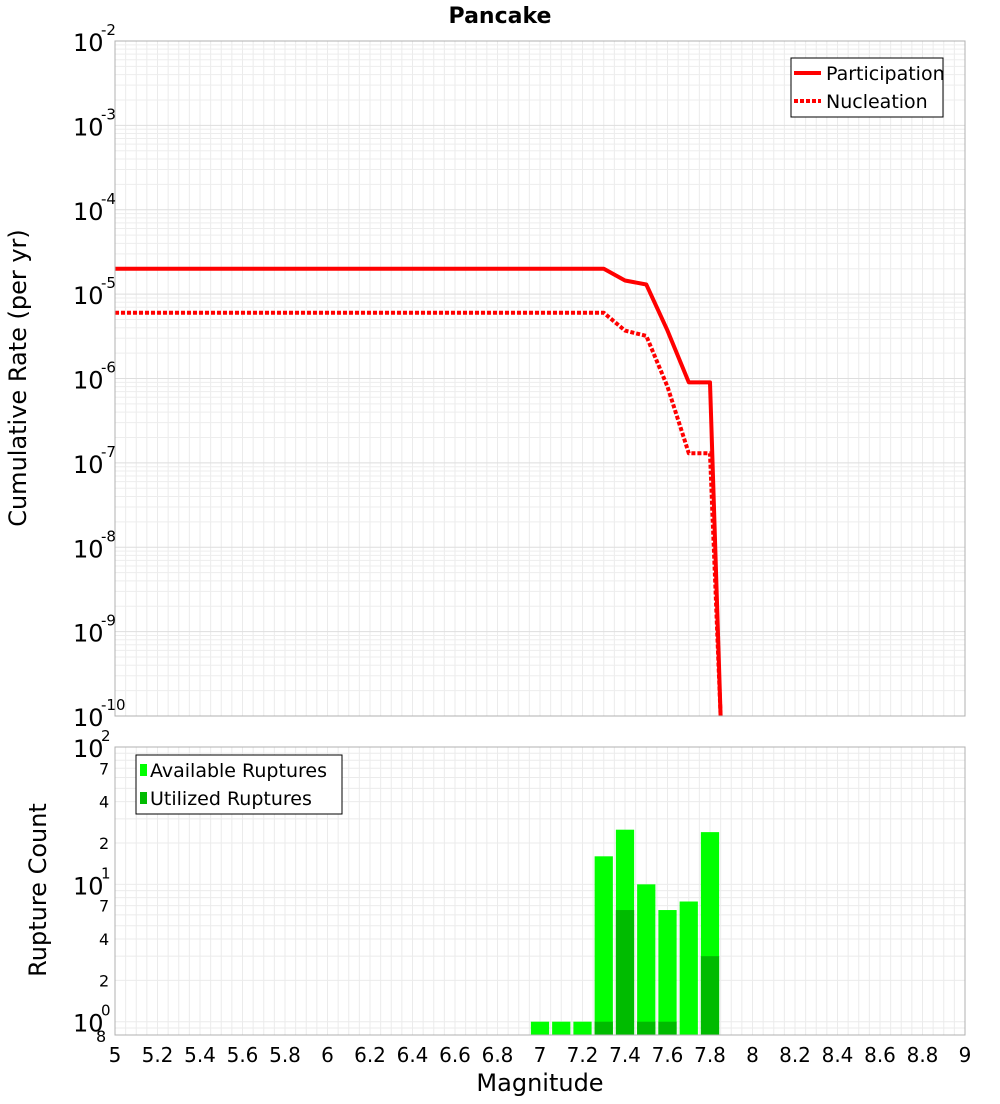 The width and height of the screenshot is (1000, 1104). I want to click on y-tick-exponent: -7, so click(108, 452).